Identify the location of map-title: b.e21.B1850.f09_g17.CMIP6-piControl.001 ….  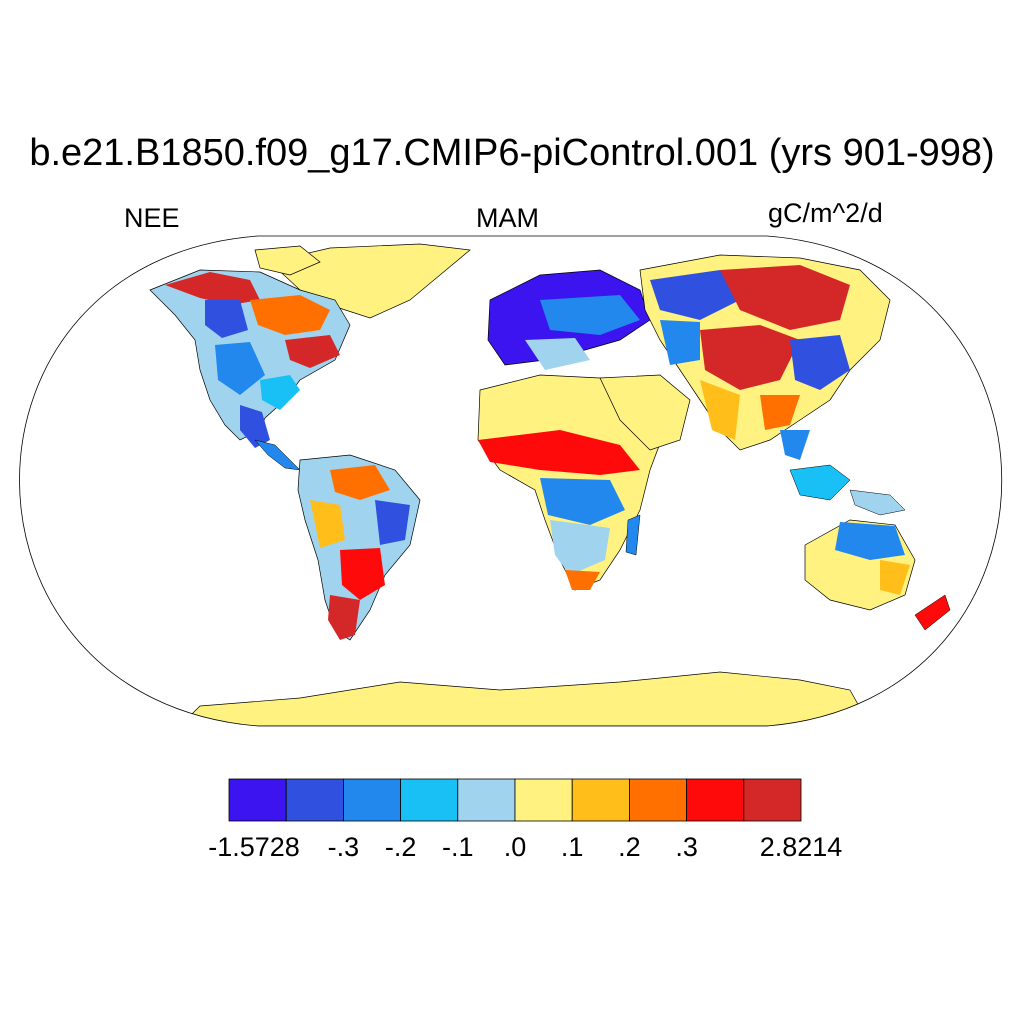
(512, 153).